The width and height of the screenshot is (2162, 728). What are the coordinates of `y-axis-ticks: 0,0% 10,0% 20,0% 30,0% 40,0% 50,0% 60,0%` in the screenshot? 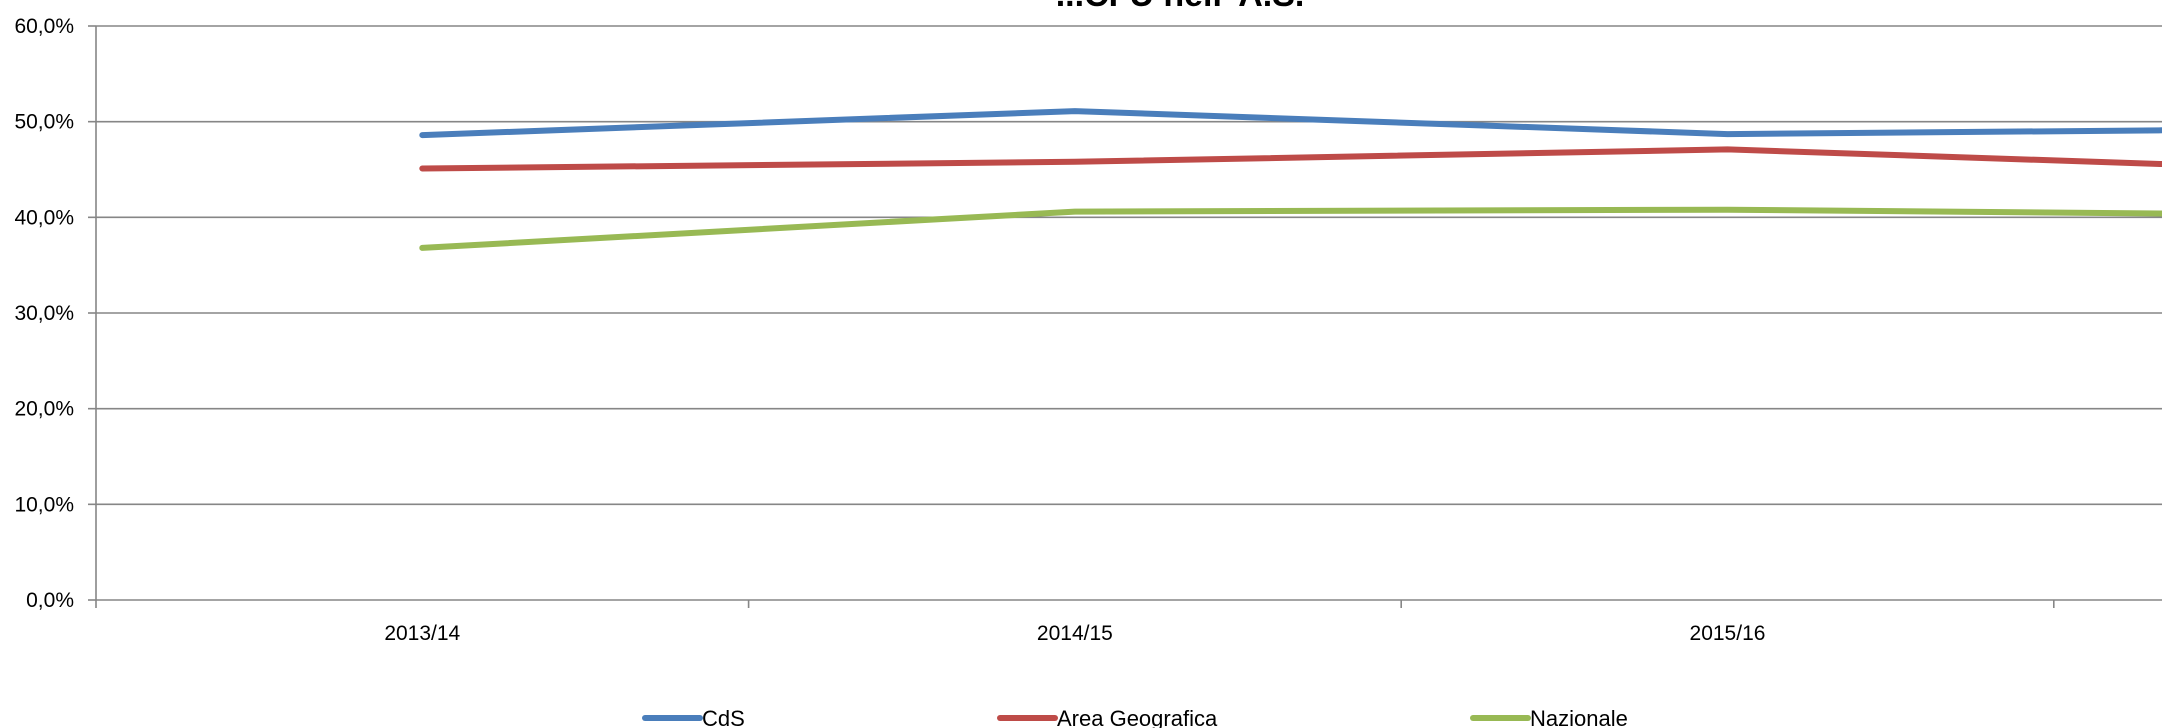 It's located at (55, 313).